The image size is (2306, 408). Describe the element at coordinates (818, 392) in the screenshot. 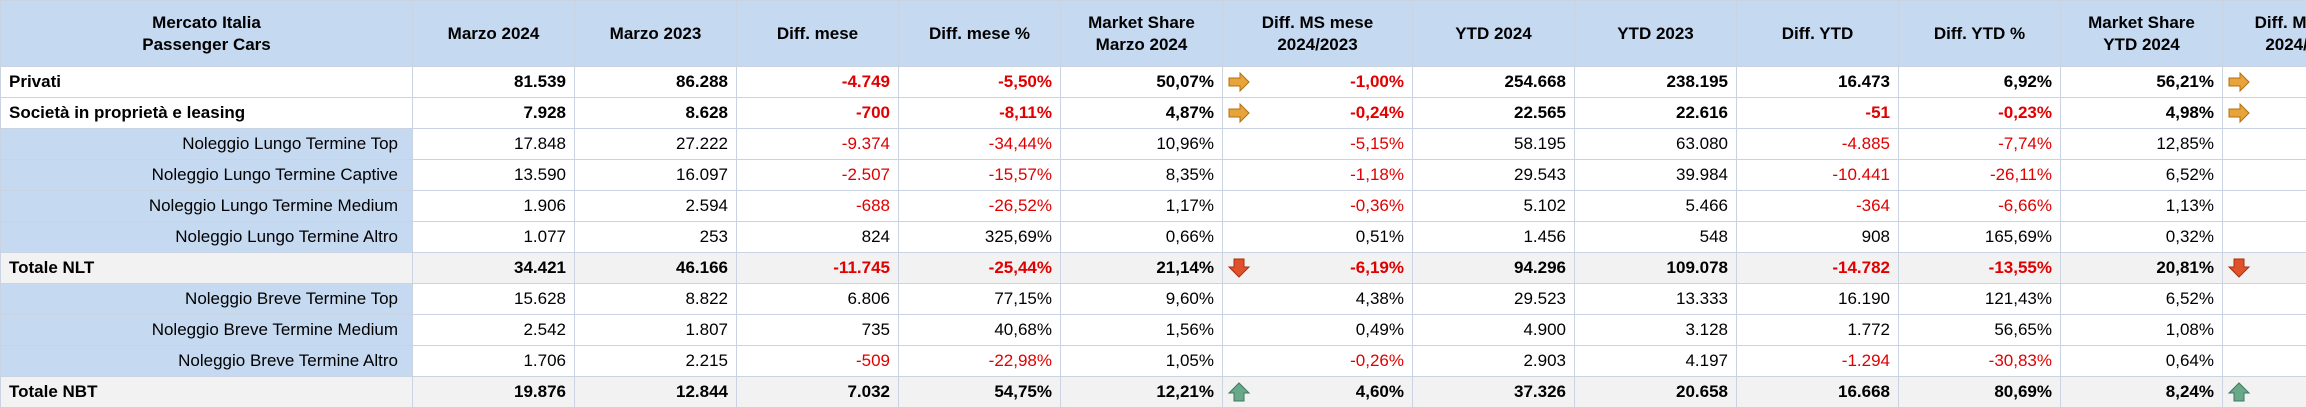

I see `table-cell: 7.032` at that location.